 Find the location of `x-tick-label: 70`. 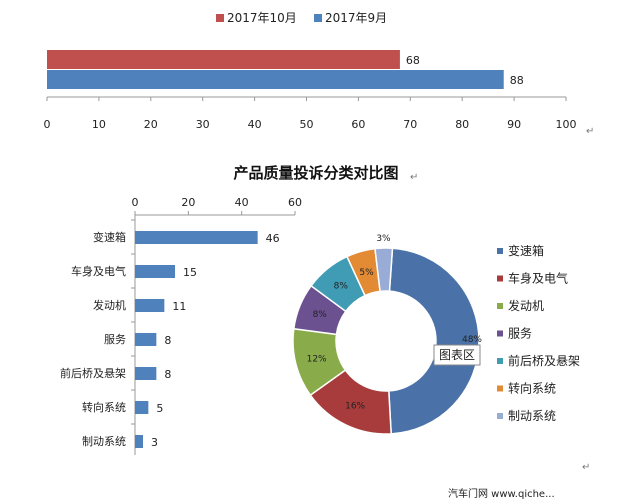

x-tick-label: 70 is located at coordinates (410, 124).